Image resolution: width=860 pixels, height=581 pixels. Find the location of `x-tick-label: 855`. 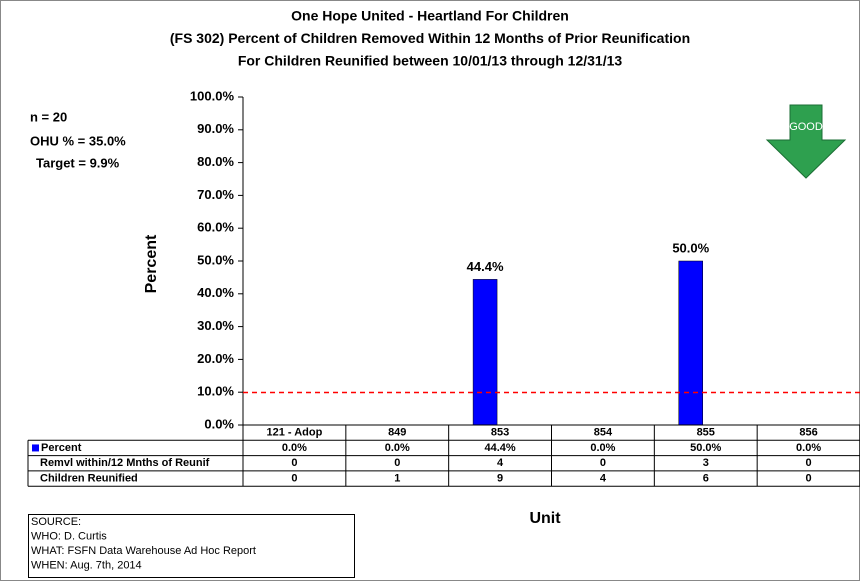

x-tick-label: 855 is located at coordinates (706, 433).